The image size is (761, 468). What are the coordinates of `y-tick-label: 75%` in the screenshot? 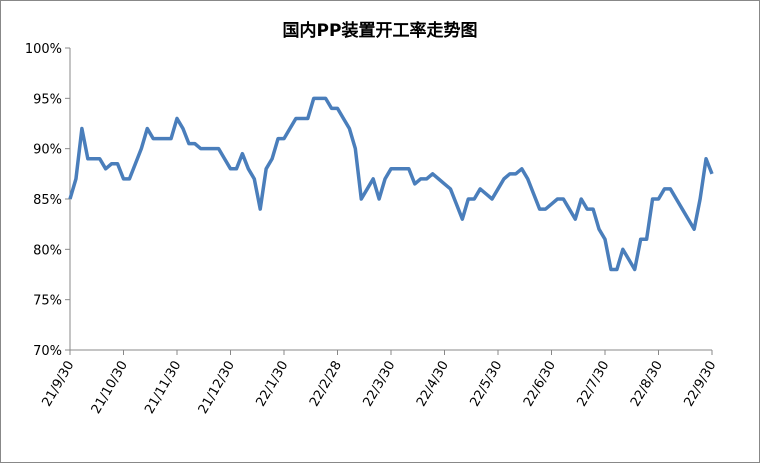 It's located at (47, 301).